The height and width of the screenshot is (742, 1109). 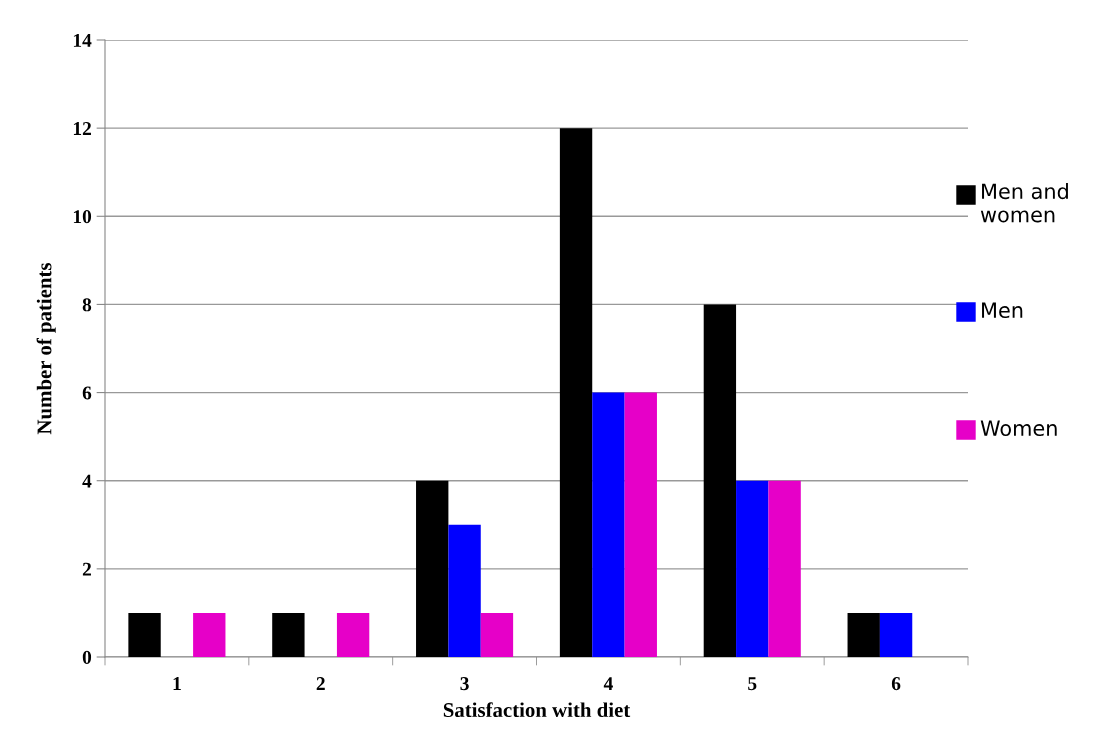 What do you see at coordinates (87, 657) in the screenshot?
I see `y-tick-label: 0` at bounding box center [87, 657].